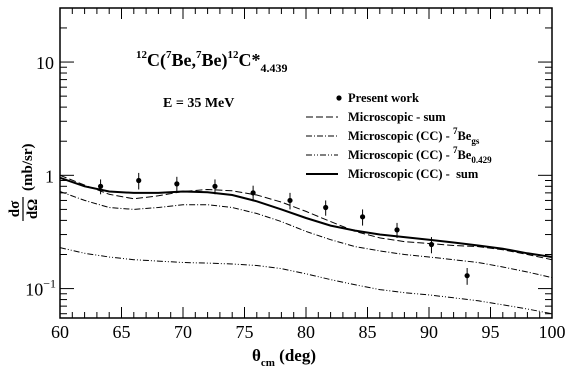 This screenshot has width=569, height=367. Describe the element at coordinates (183, 332) in the screenshot. I see `x-tick-label: 70` at that location.